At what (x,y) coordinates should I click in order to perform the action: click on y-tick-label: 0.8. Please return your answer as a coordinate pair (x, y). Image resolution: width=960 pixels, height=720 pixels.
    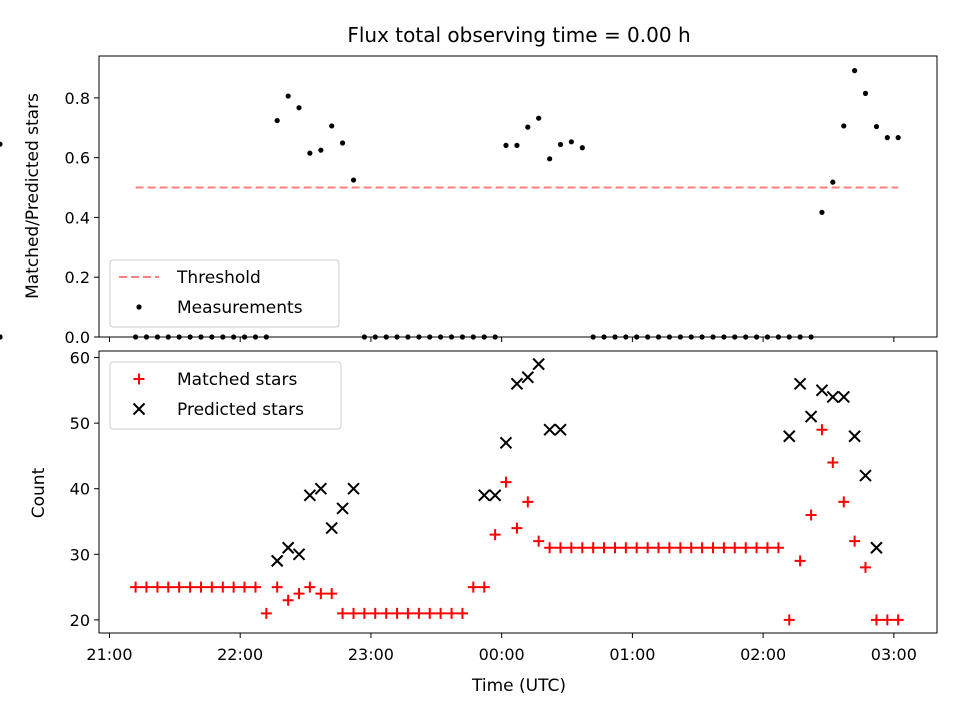
    Looking at the image, I should click on (77, 98).